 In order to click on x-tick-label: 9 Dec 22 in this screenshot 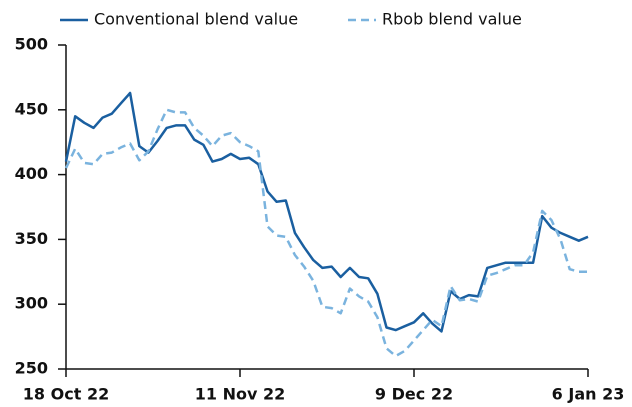, I will do `click(414, 394)`.